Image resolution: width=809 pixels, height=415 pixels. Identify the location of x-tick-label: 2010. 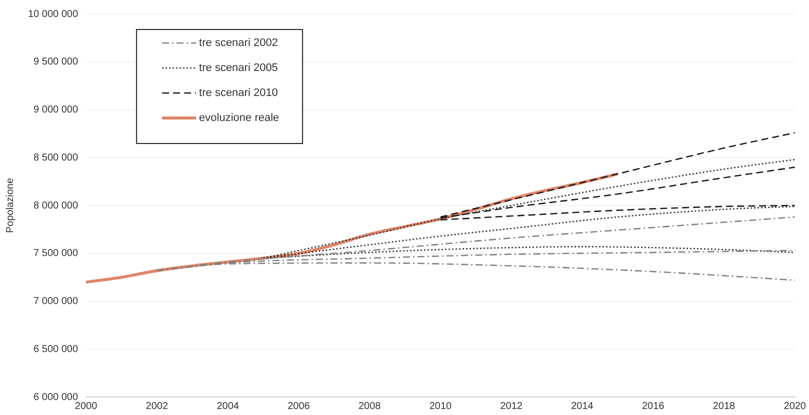
(440, 406).